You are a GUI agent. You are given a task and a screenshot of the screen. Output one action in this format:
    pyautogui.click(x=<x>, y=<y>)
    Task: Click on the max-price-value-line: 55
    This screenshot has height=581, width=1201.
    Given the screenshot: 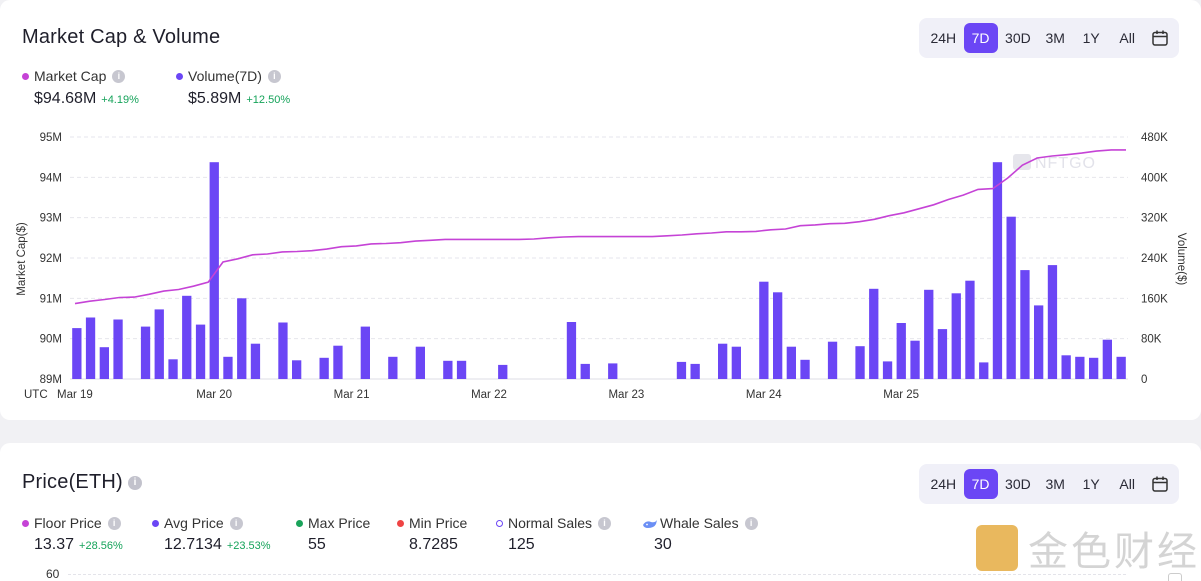 What is the action you would take?
    pyautogui.click(x=317, y=545)
    